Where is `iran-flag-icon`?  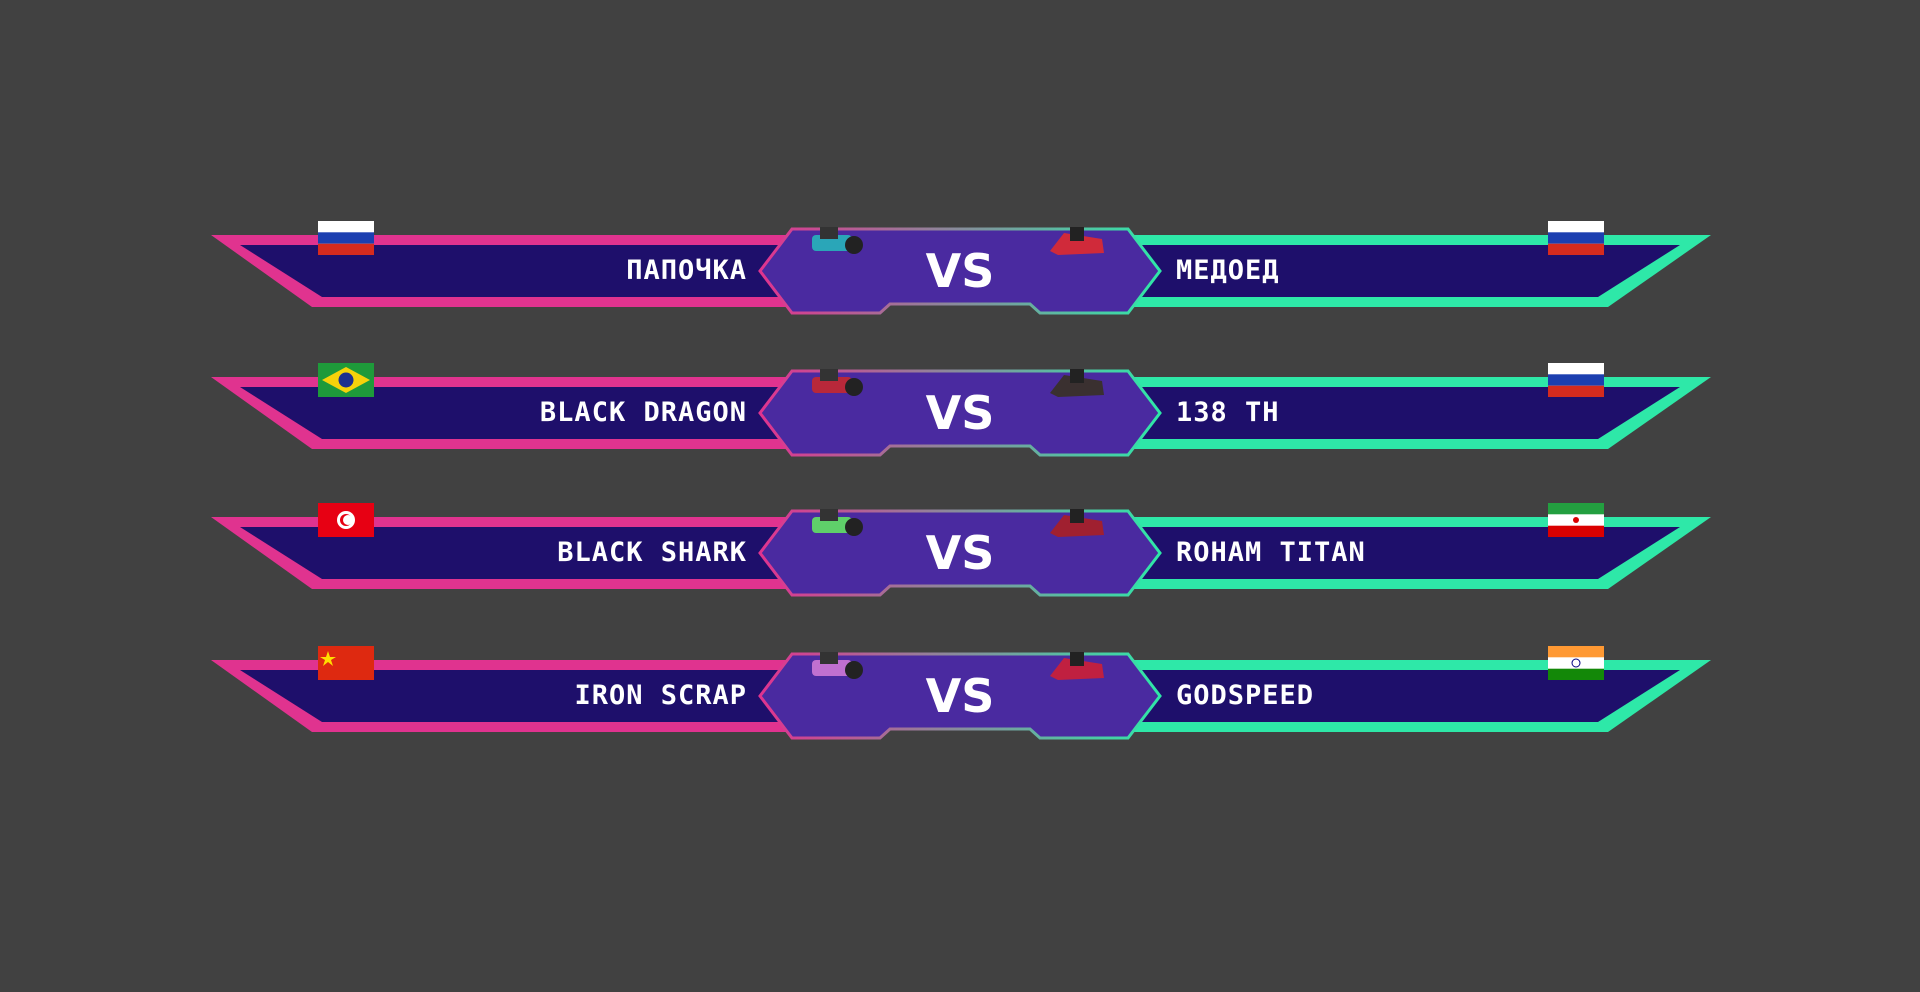
iran-flag-icon is located at coordinates (1576, 520).